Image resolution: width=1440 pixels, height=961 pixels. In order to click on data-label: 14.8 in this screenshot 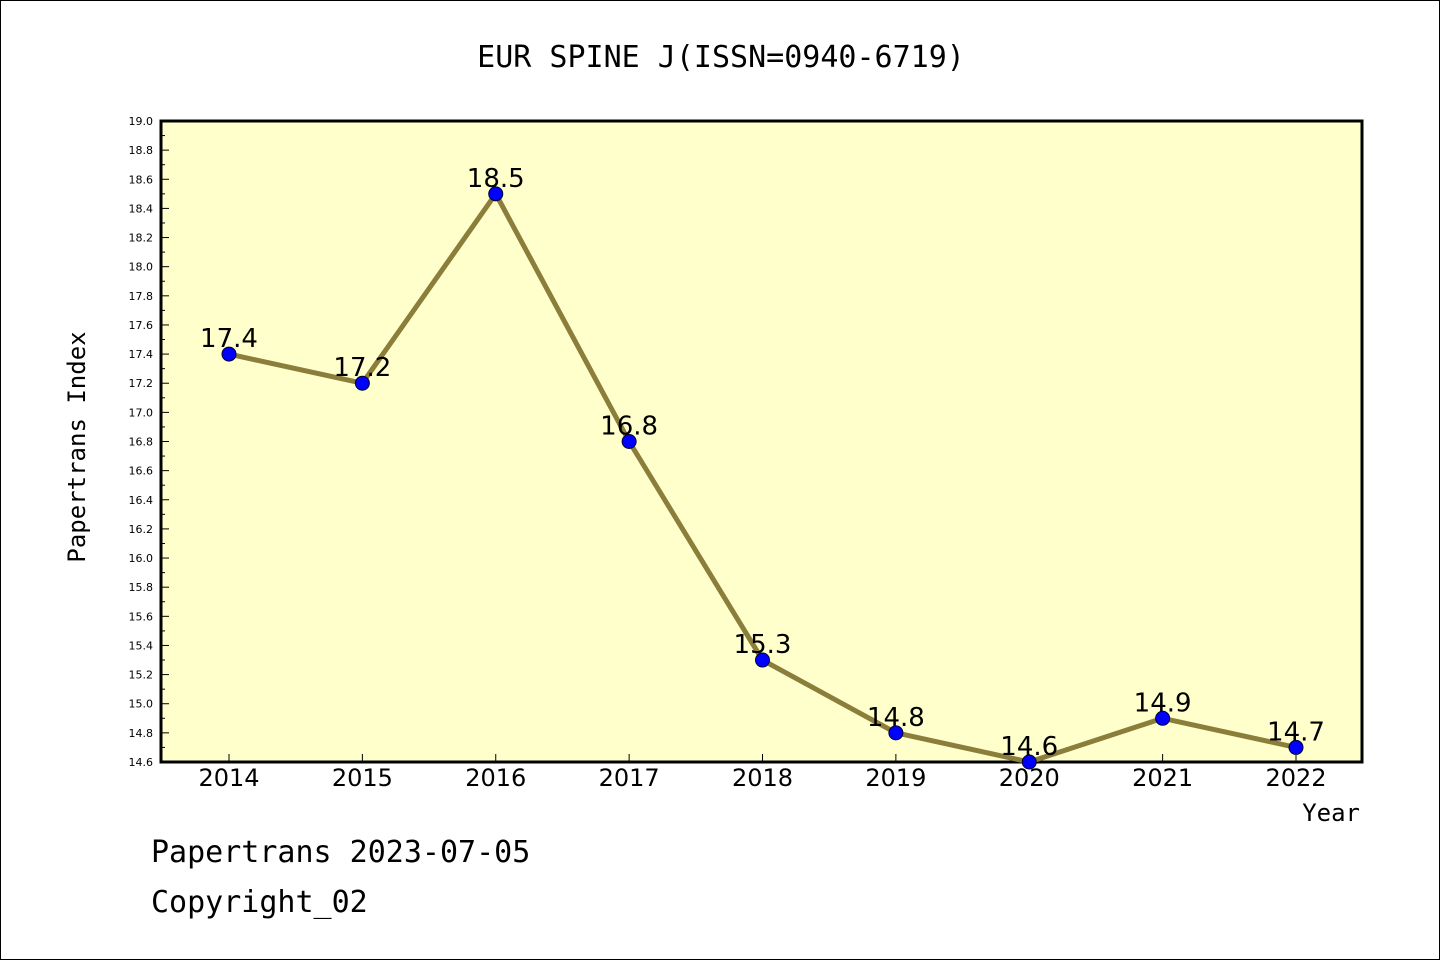, I will do `click(896, 718)`.